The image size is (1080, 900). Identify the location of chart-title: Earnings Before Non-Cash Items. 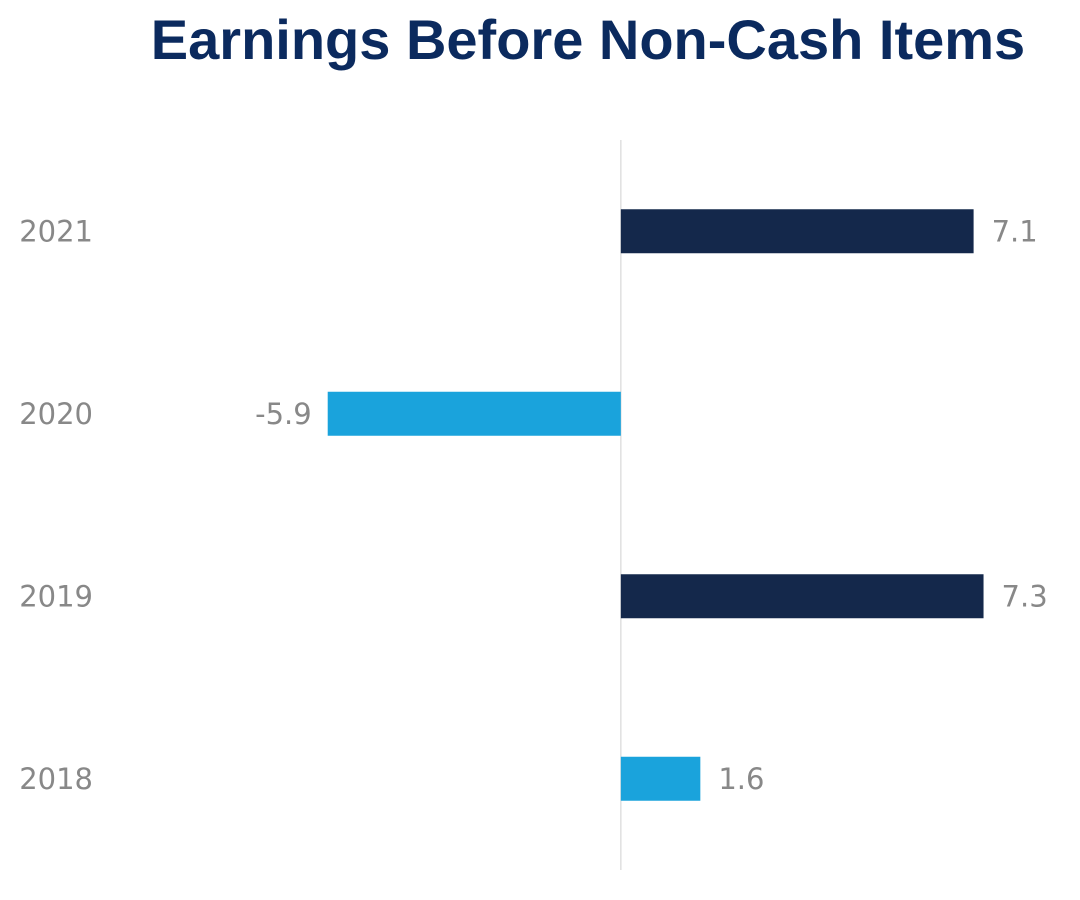
(588, 39).